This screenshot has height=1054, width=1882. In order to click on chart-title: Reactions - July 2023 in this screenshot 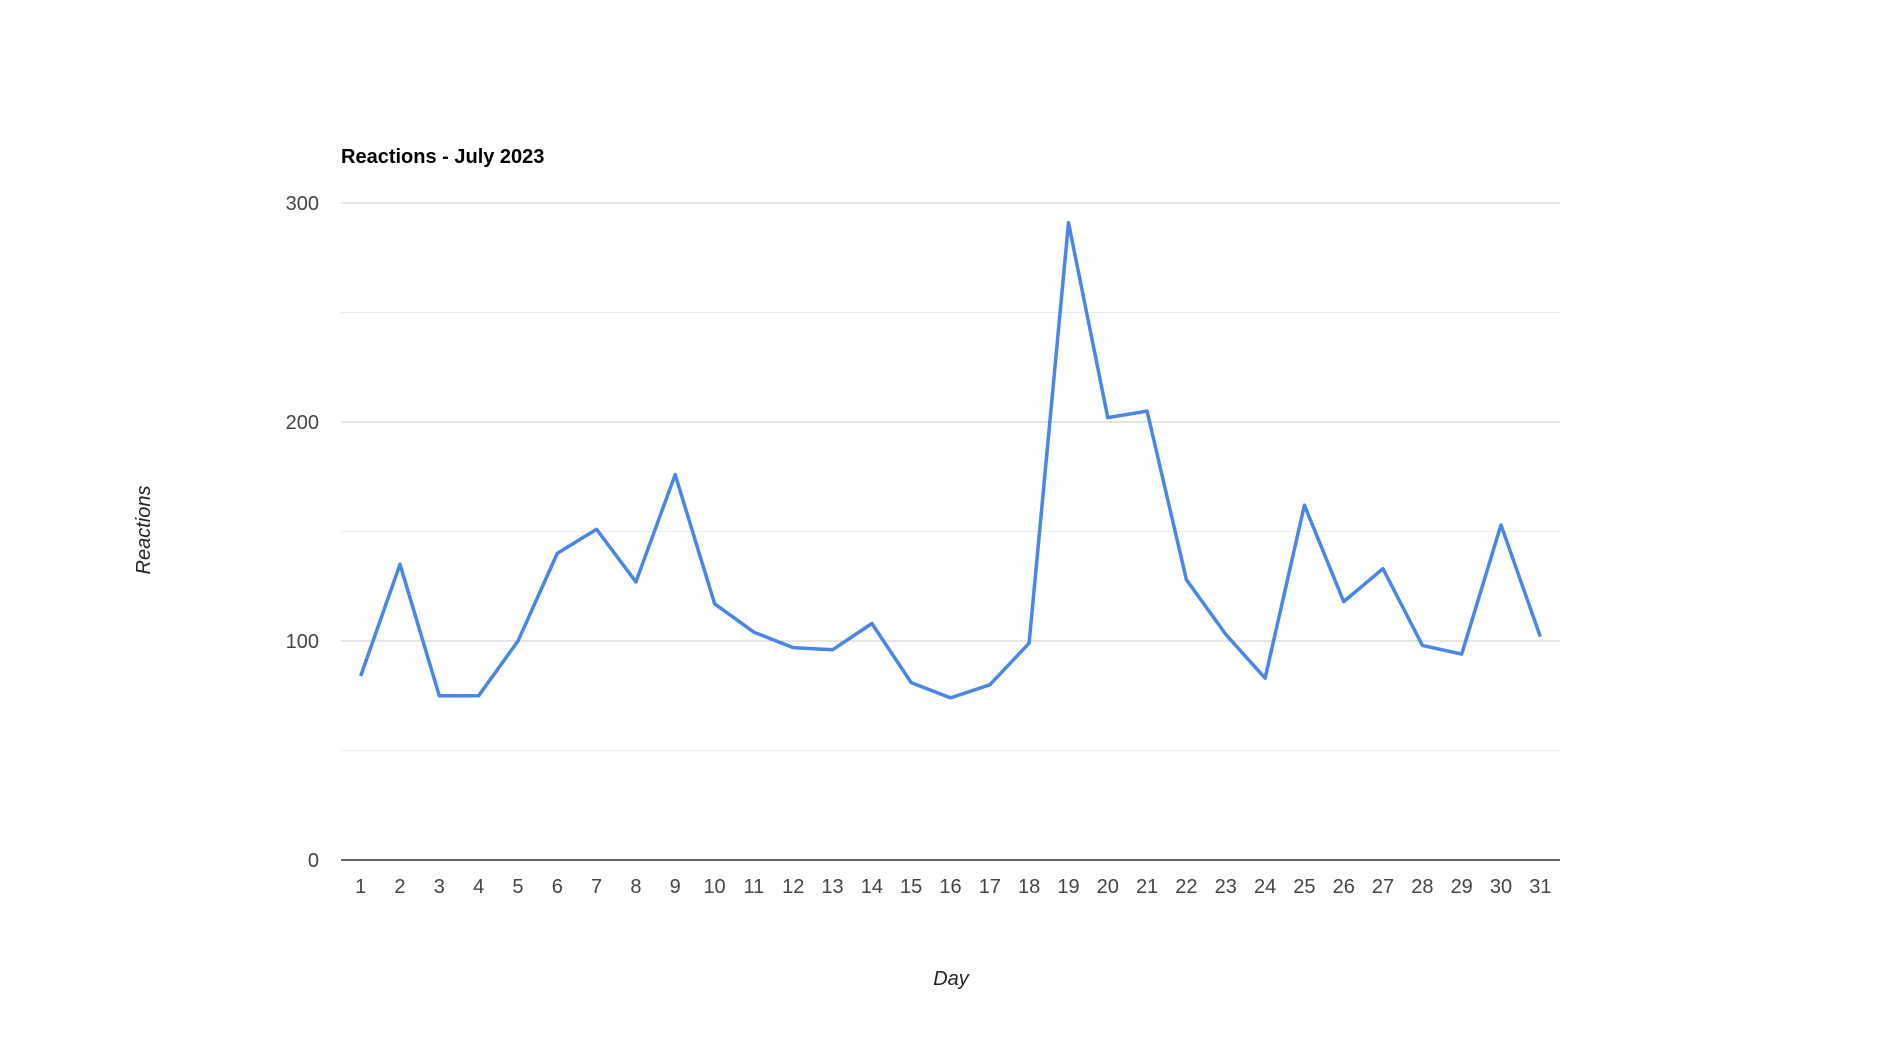, I will do `click(442, 157)`.